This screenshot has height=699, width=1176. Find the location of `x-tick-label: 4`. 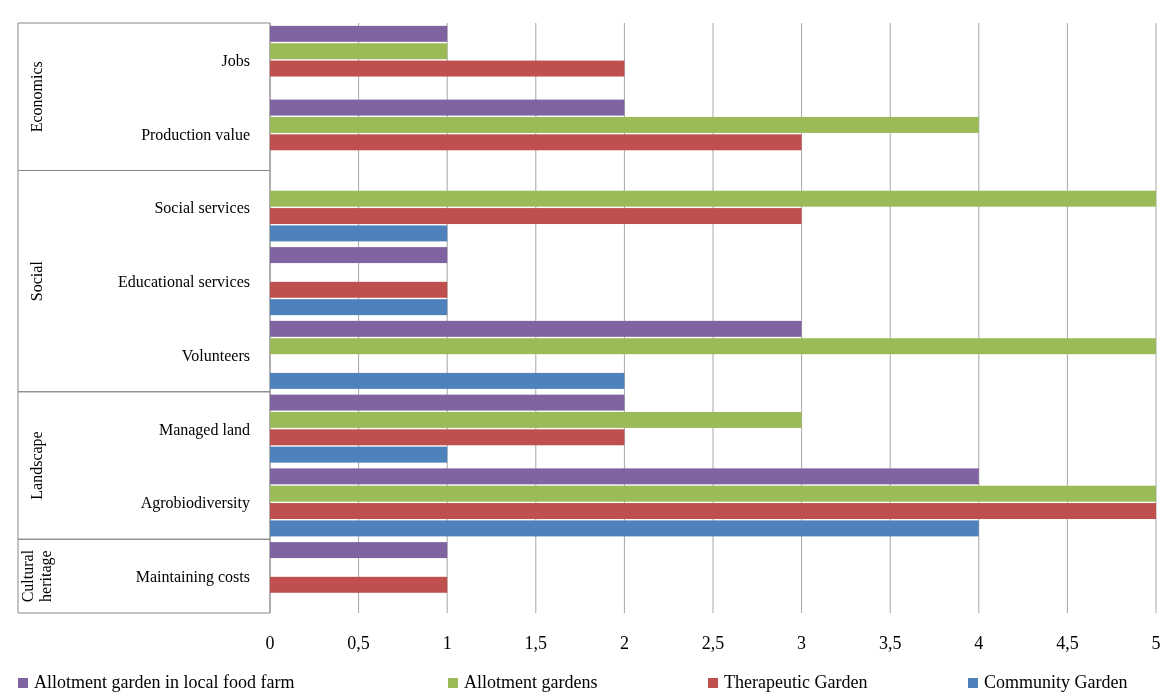

x-tick-label: 4 is located at coordinates (979, 643).